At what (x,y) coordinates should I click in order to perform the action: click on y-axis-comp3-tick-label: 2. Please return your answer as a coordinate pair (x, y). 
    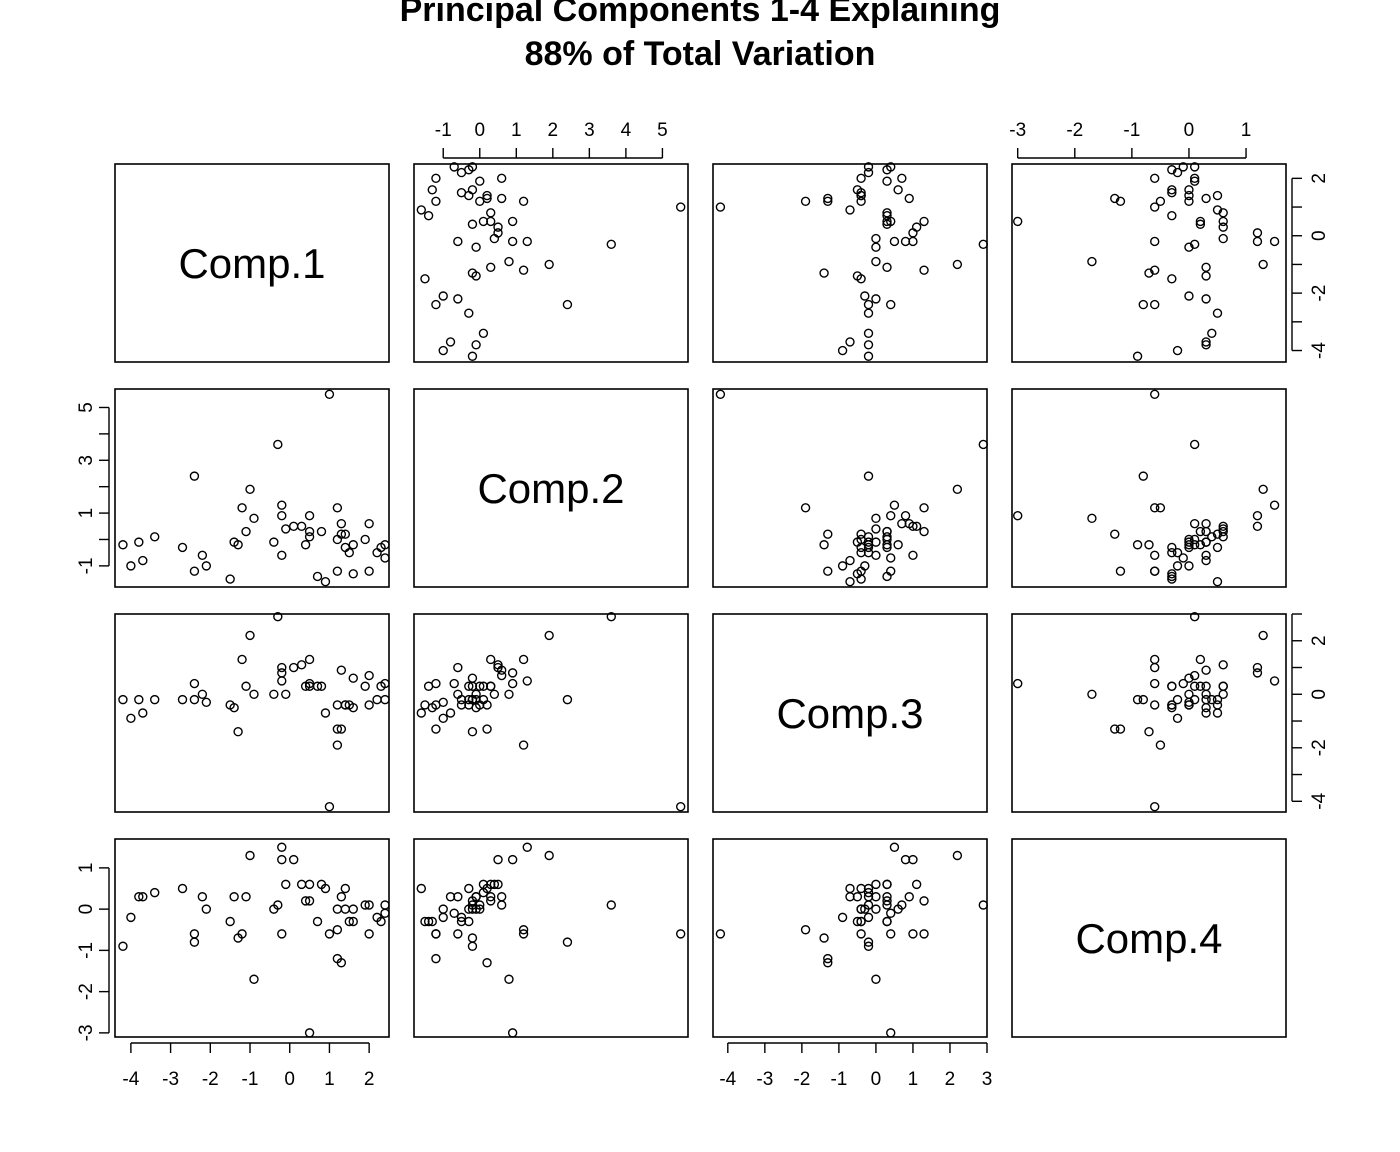
    Looking at the image, I should click on (1319, 640).